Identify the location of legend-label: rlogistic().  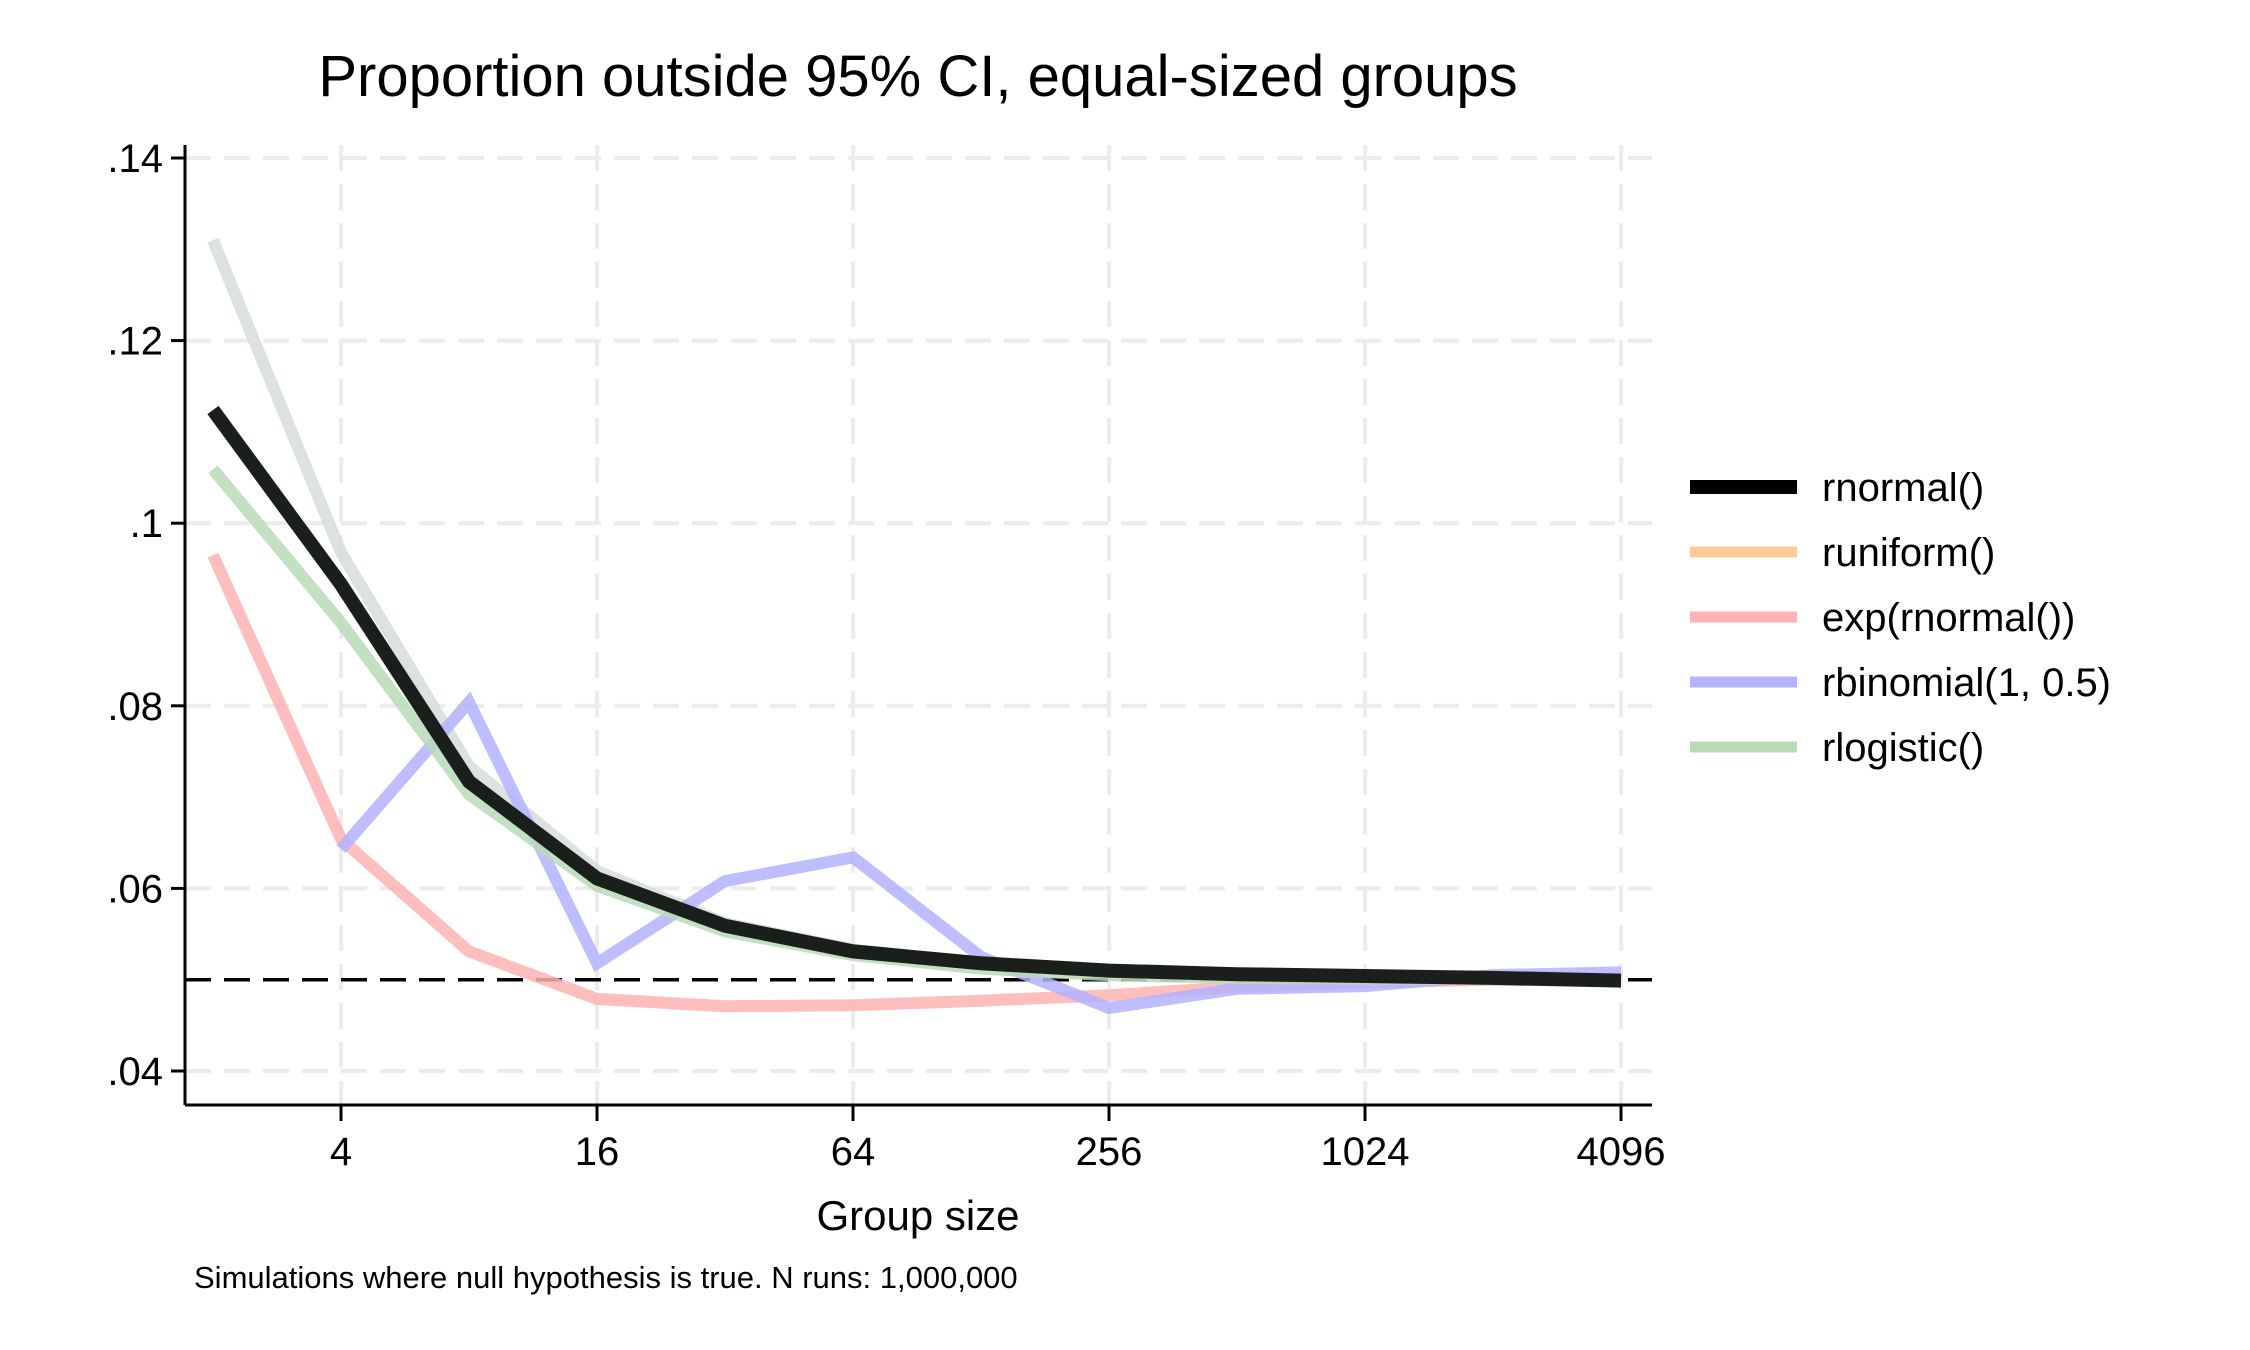
(1903, 748).